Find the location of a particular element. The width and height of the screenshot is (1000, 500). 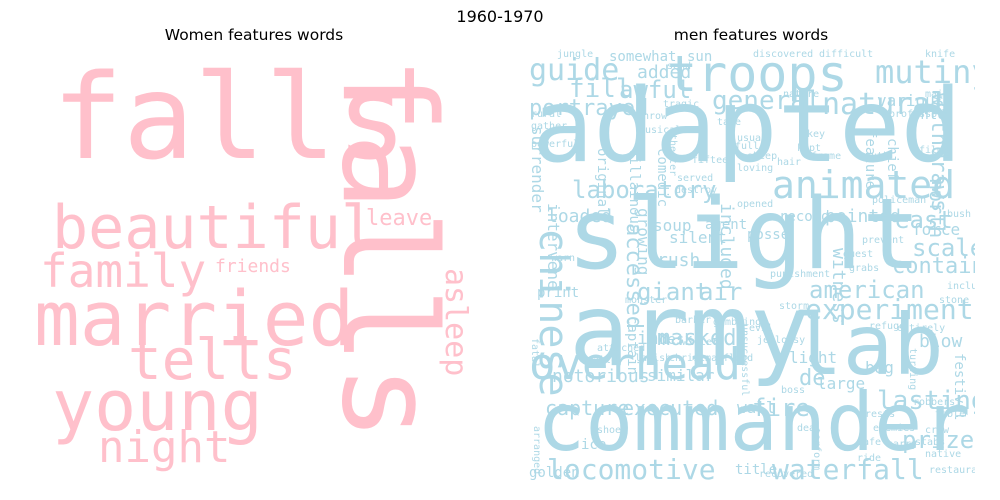

men-word-scale: scale is located at coordinates (943, 248).